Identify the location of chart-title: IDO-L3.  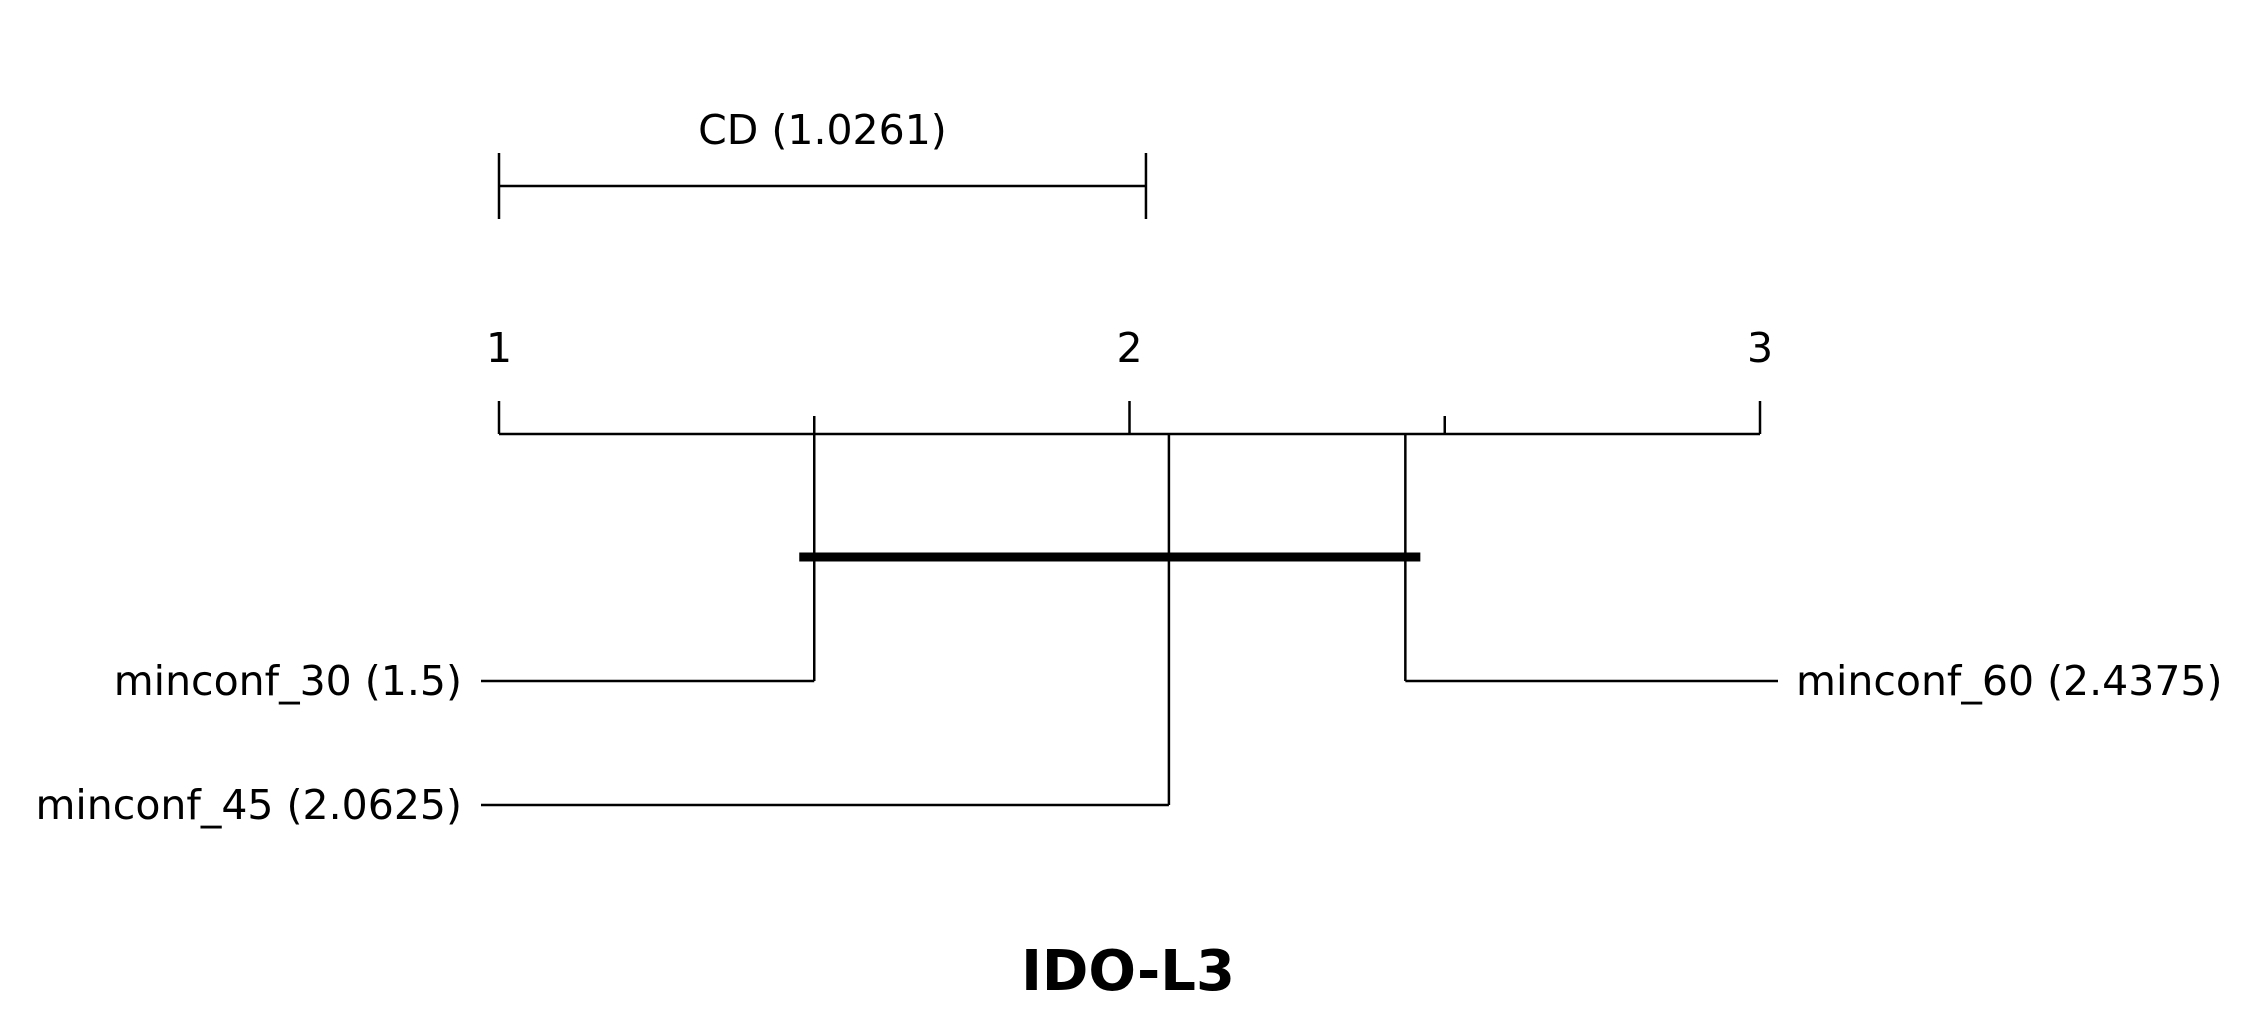
(1128, 971).